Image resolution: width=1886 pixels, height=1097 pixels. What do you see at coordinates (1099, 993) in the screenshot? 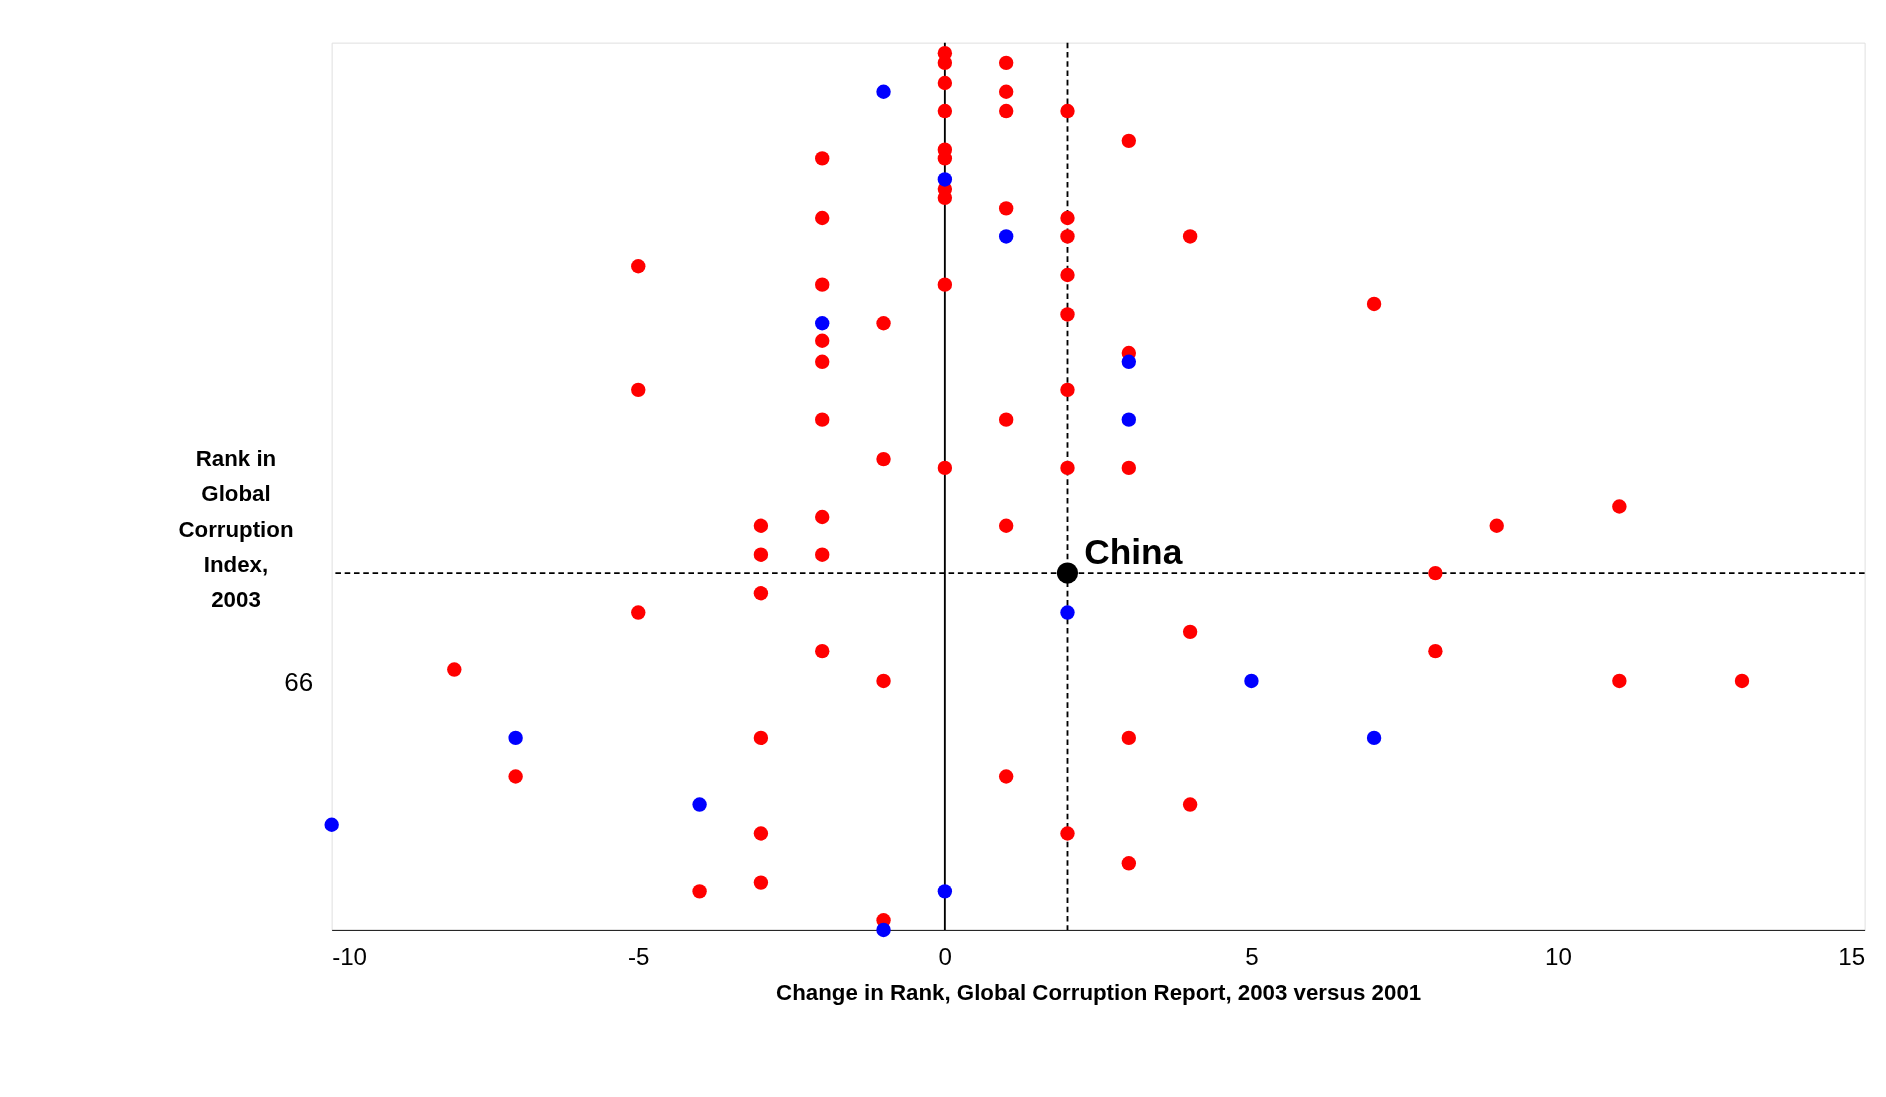
I see `x-axis-title: Change in Rank, Global Corruption Report, 2003 versus 2001` at bounding box center [1099, 993].